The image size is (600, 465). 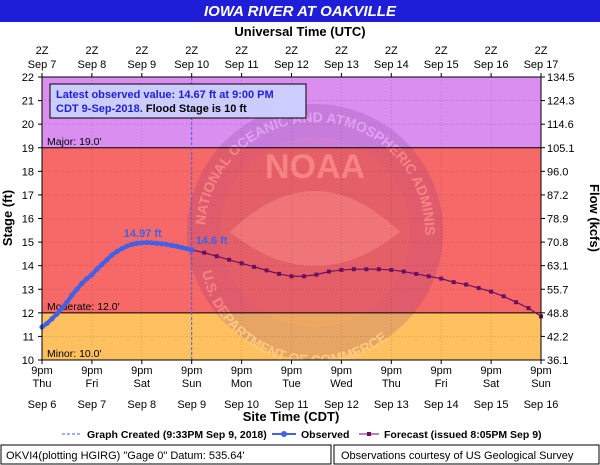 I want to click on observed-series, so click(x=117, y=284).